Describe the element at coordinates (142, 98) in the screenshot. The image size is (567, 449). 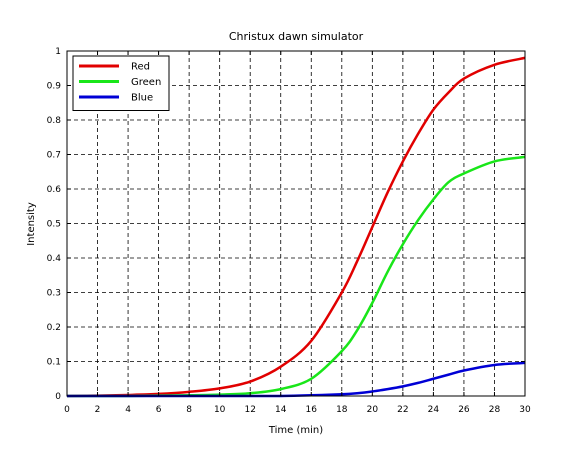
I see `legend-label-blue: Blue` at that location.